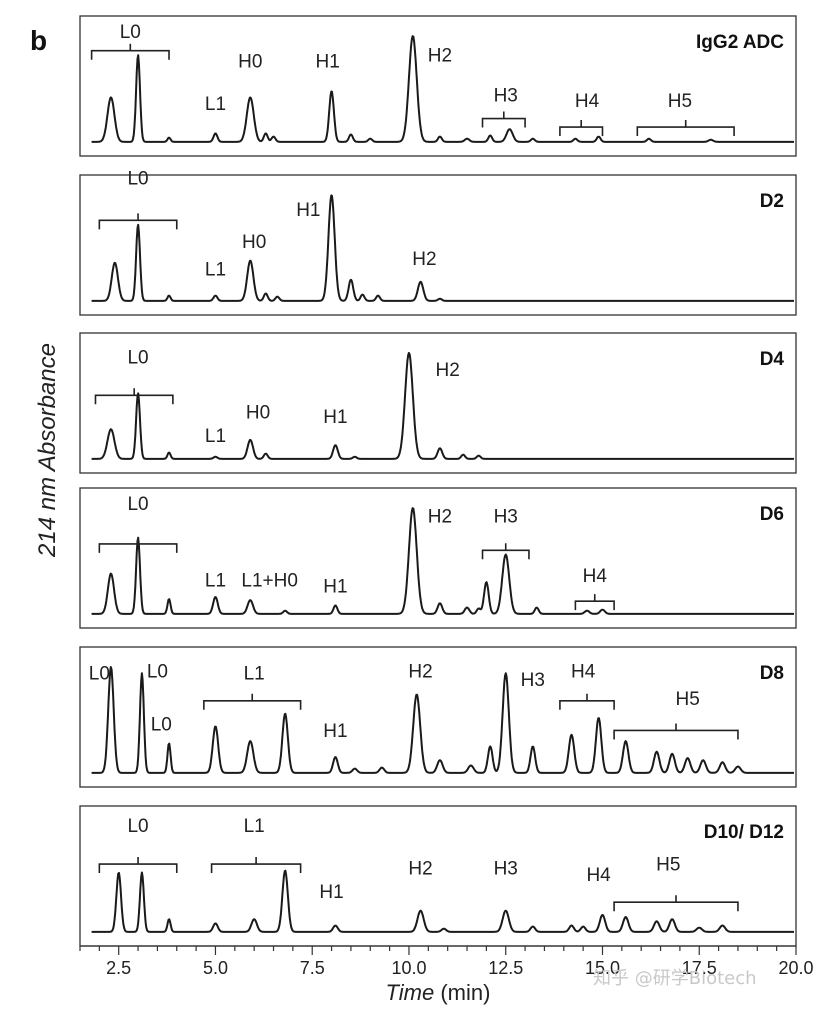  Describe the element at coordinates (38, 40) in the screenshot. I see `figure-letter: b` at that location.